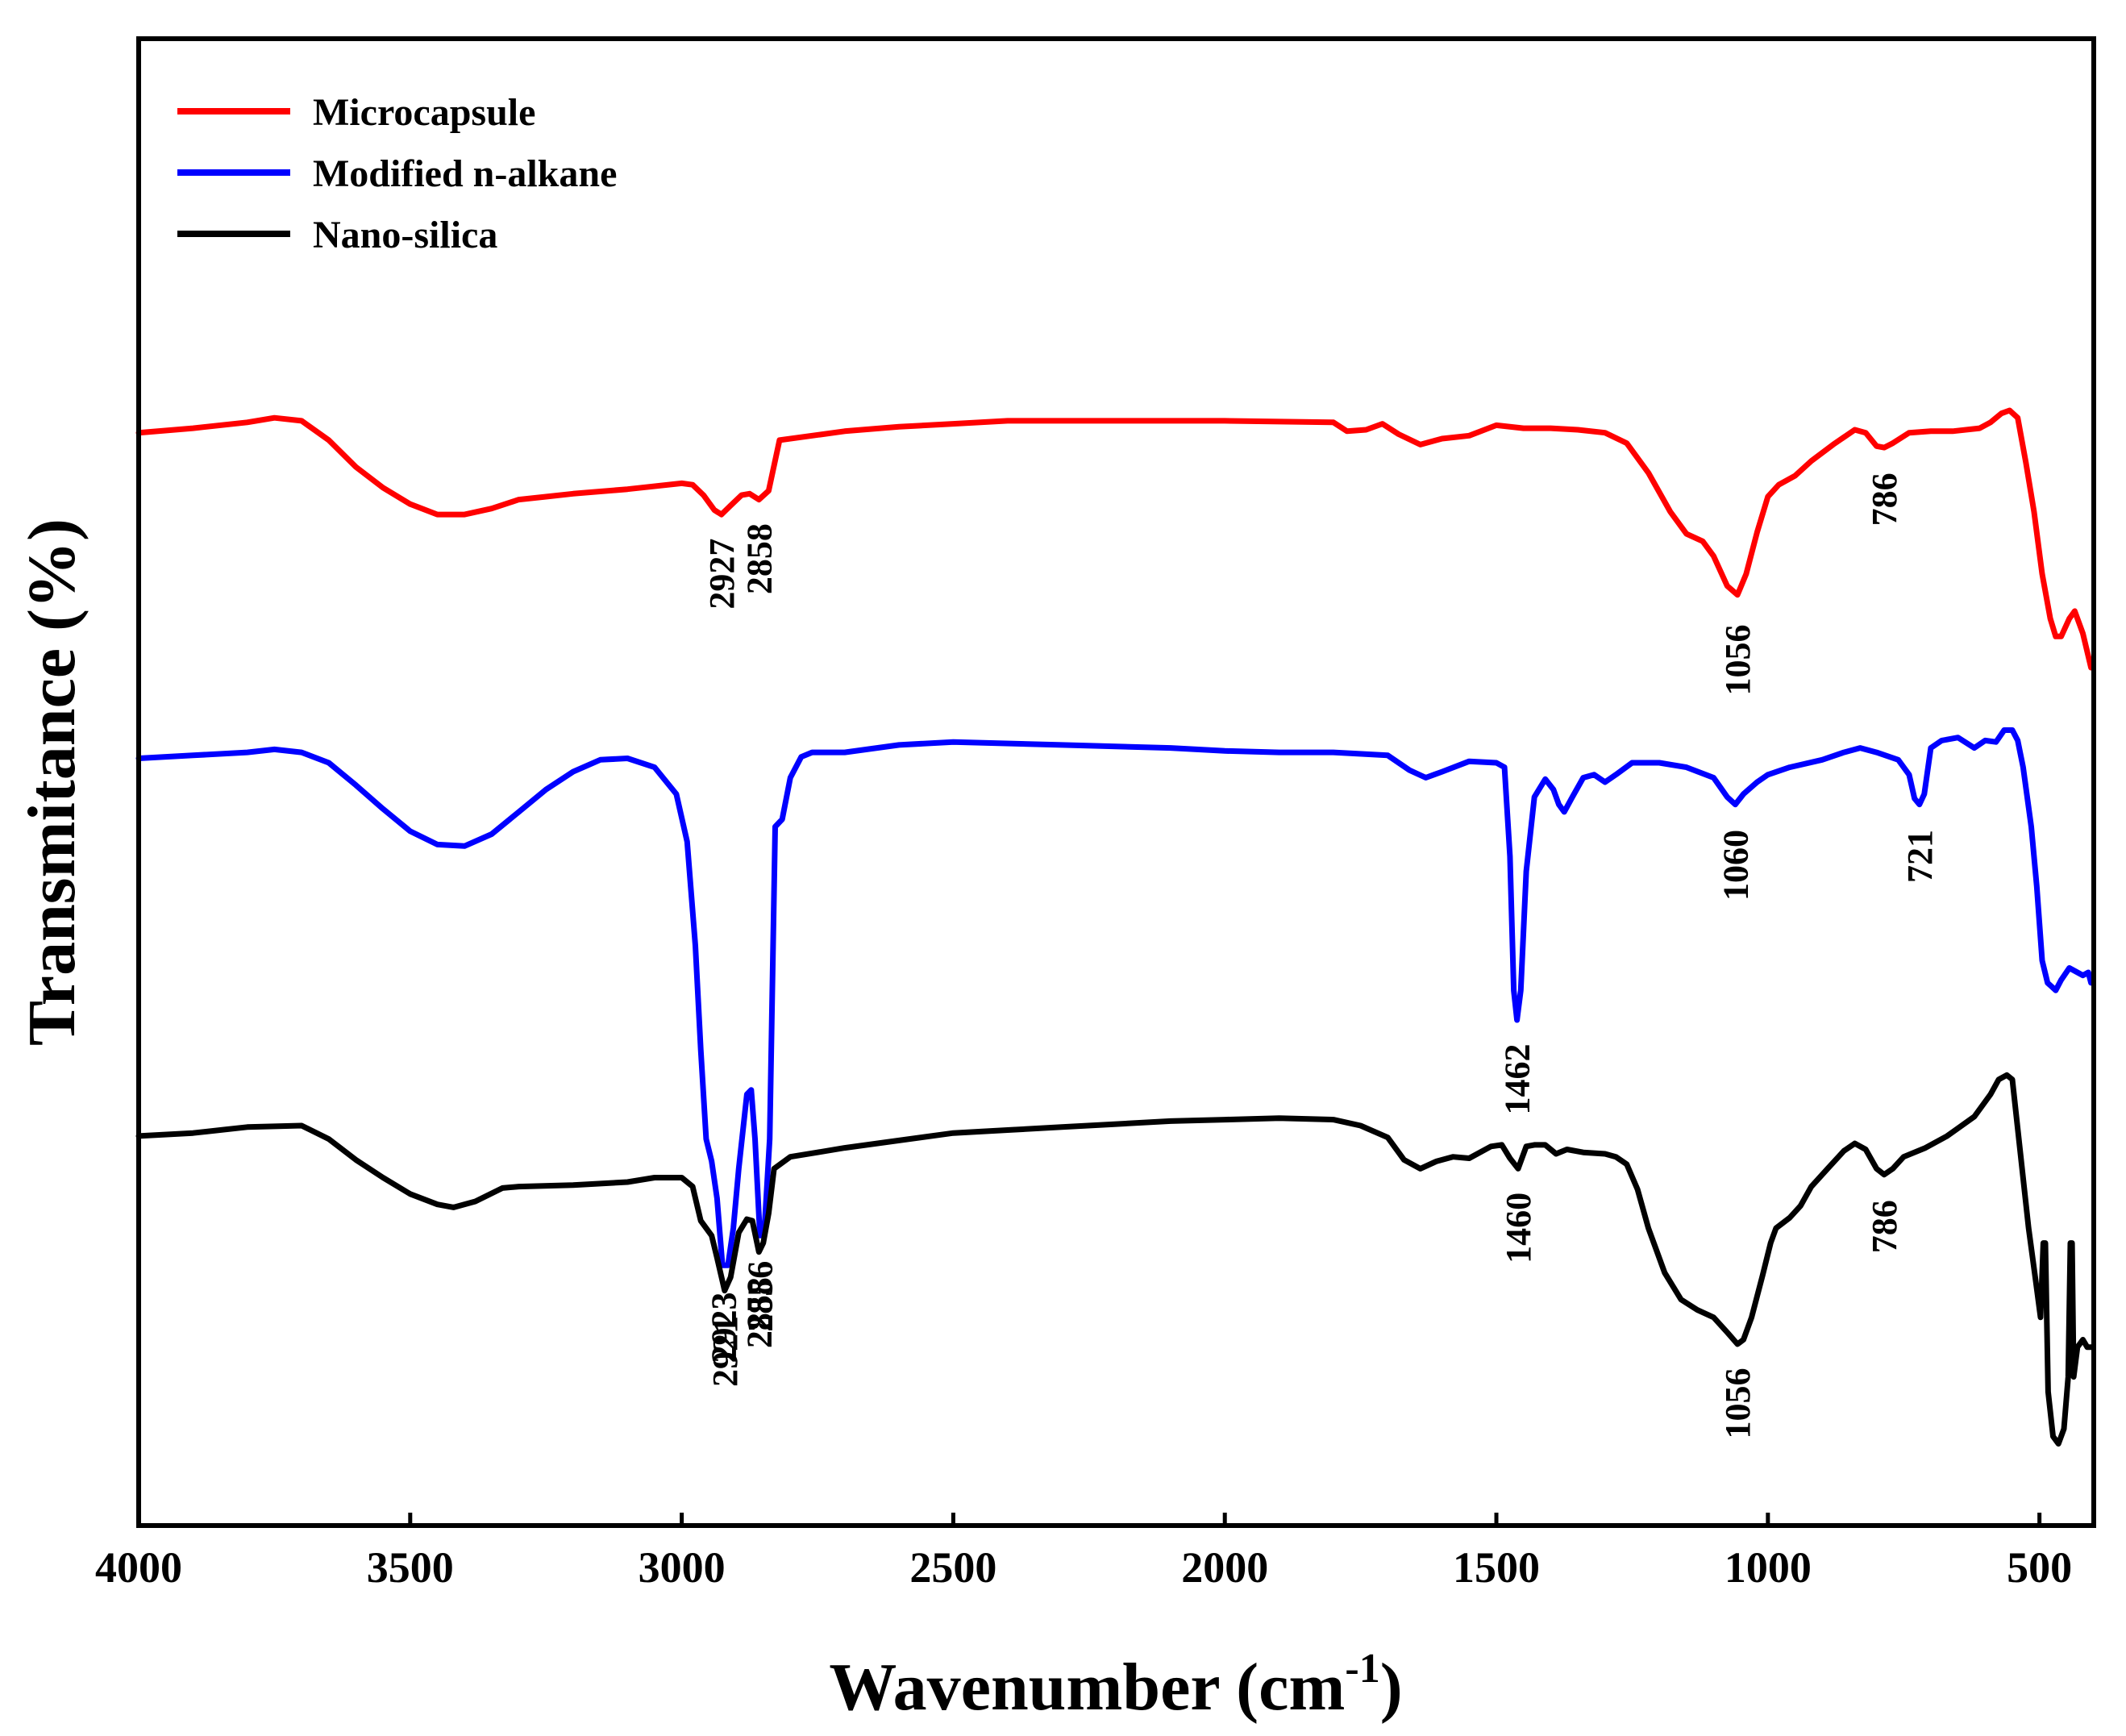 The height and width of the screenshot is (1736, 2126). Describe the element at coordinates (1083, 1553) in the screenshot. I see `x-axis-ticks: 4000 3500 3000 2500 2000 1500 1000 500` at that location.